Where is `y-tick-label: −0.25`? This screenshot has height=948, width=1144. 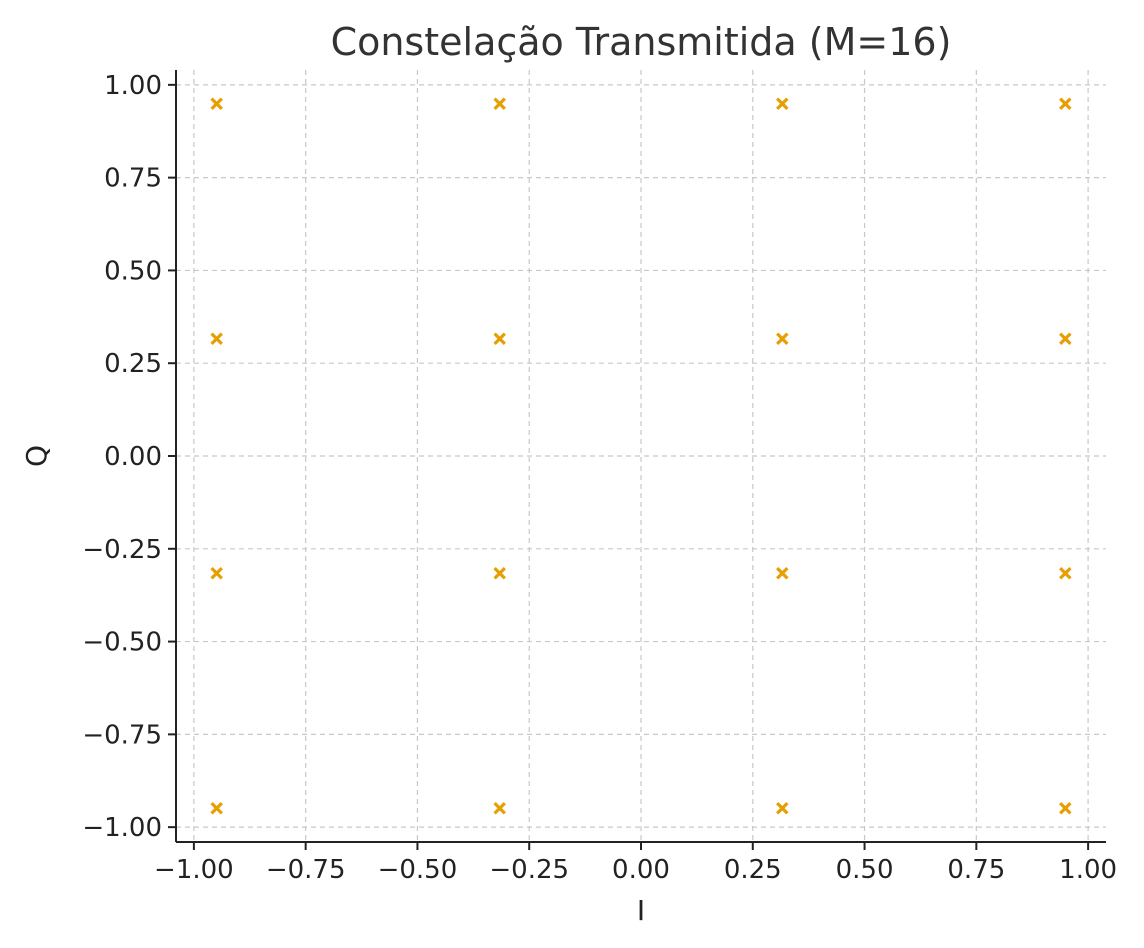
y-tick-label: −0.25 is located at coordinates (122, 550).